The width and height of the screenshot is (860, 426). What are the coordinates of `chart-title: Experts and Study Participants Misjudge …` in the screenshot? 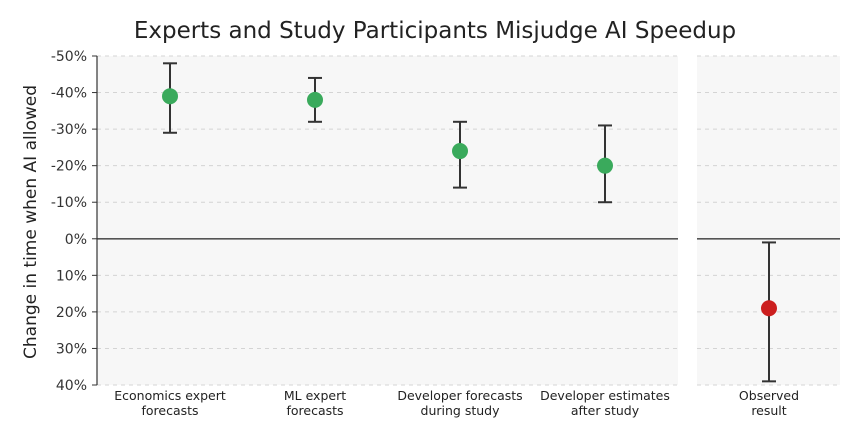 It's located at (435, 31).